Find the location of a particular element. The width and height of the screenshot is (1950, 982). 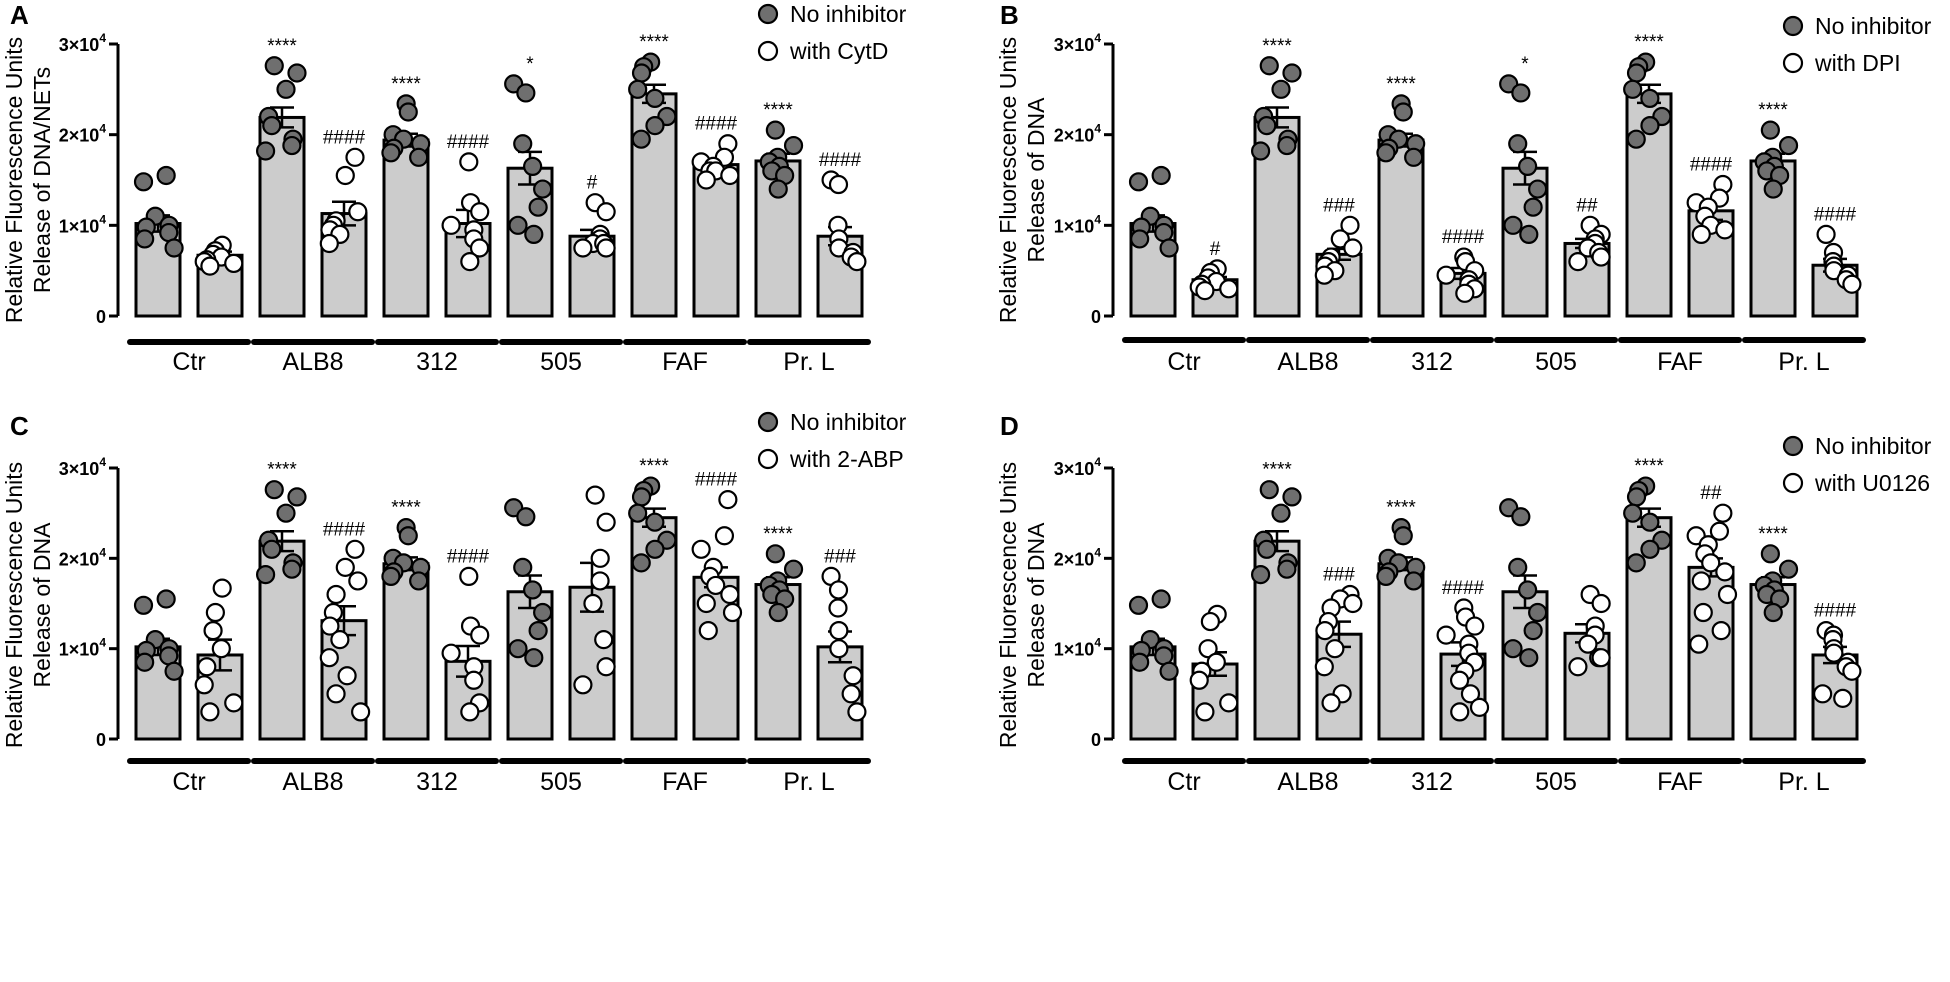

legend-label: No inhibitor is located at coordinates (848, 422).